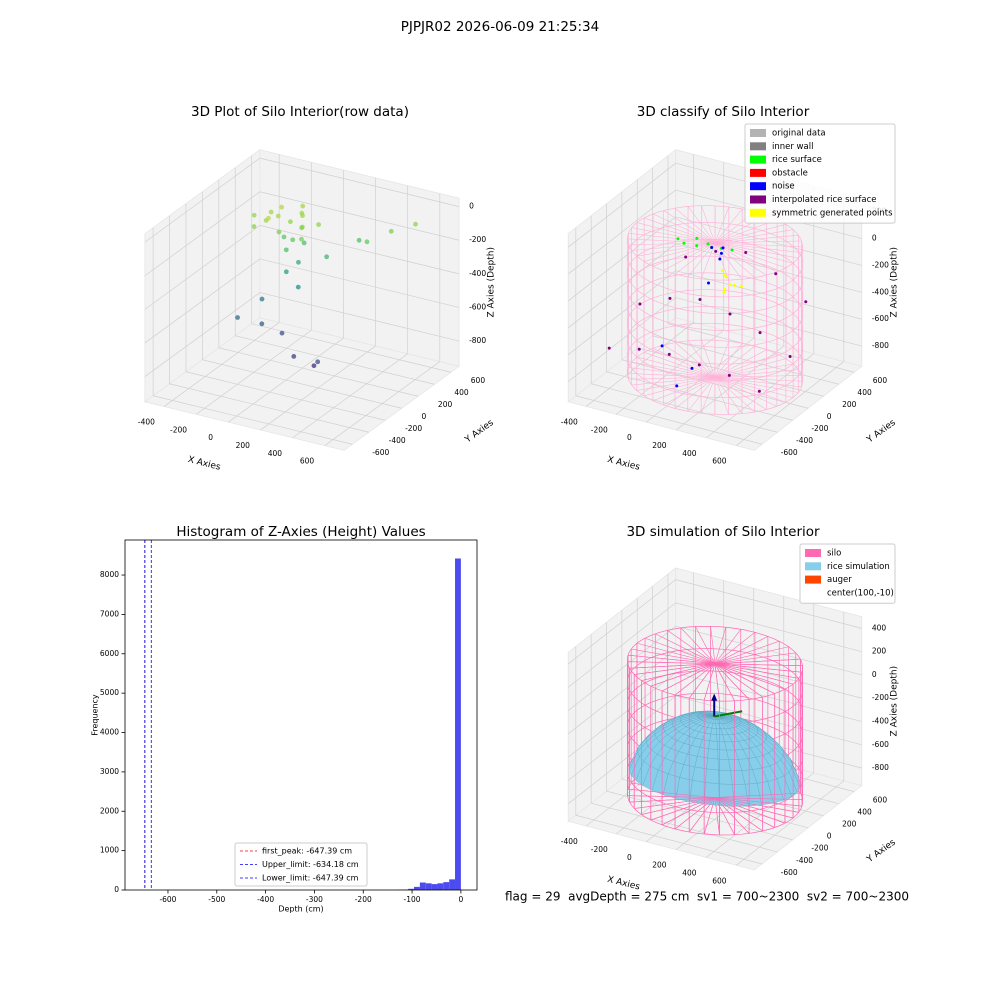 This screenshot has width=1000, height=1000. I want to click on z-tick-label: -200, so click(477, 239).